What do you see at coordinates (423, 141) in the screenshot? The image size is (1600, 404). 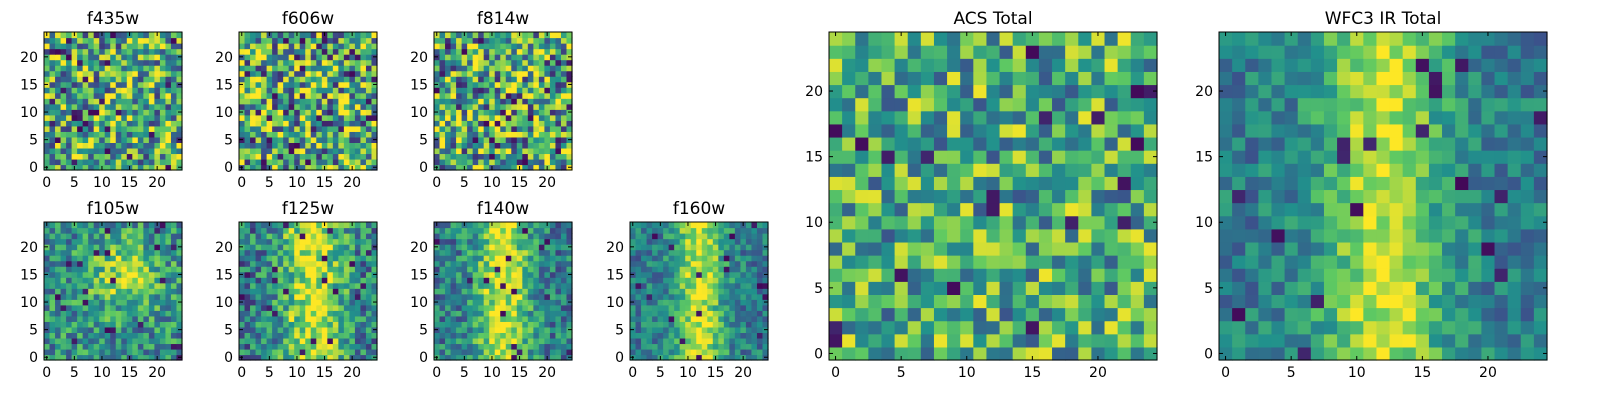 I see `y-tick-label: 5` at bounding box center [423, 141].